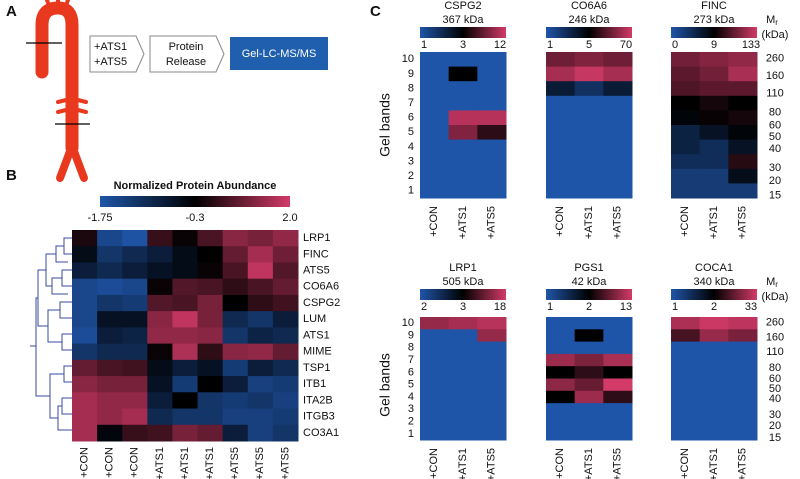  What do you see at coordinates (411, 88) in the screenshot?
I see `band-number: 8` at bounding box center [411, 88].